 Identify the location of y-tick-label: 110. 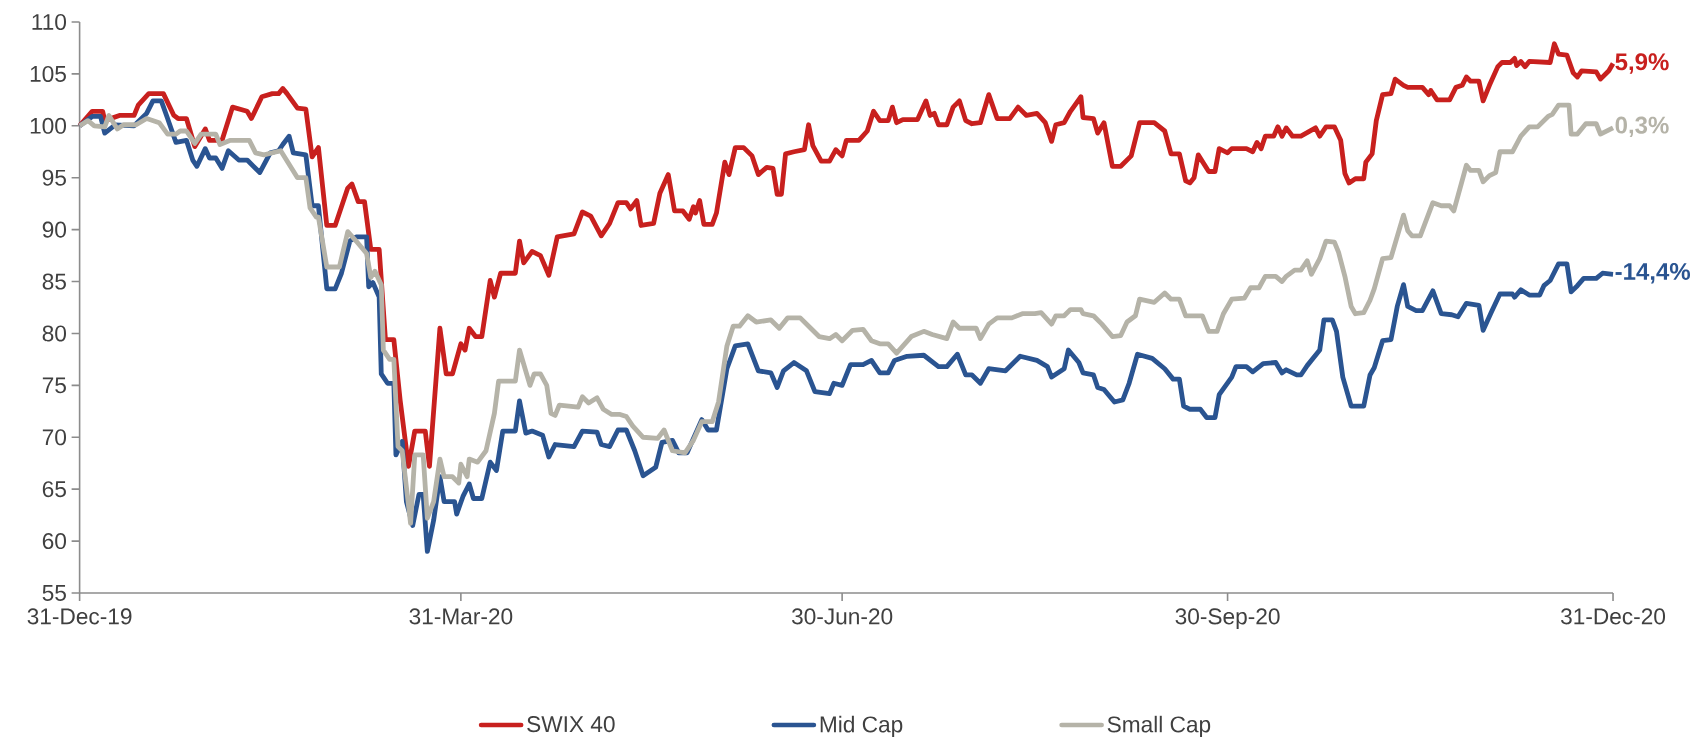
(49, 22).